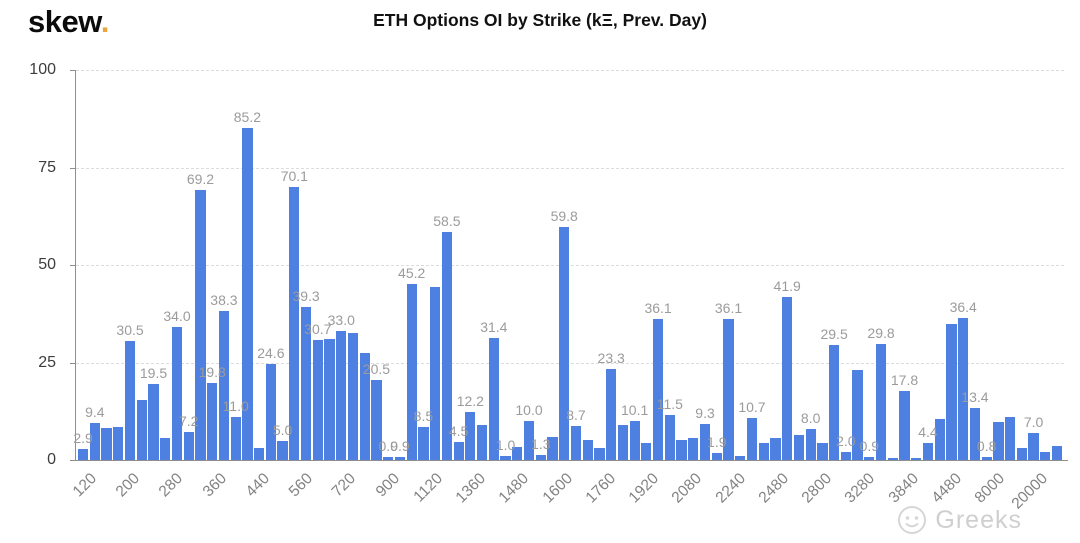 Image resolution: width=1080 pixels, height=543 pixels. I want to click on x-tick-label: 2480, so click(773, 488).